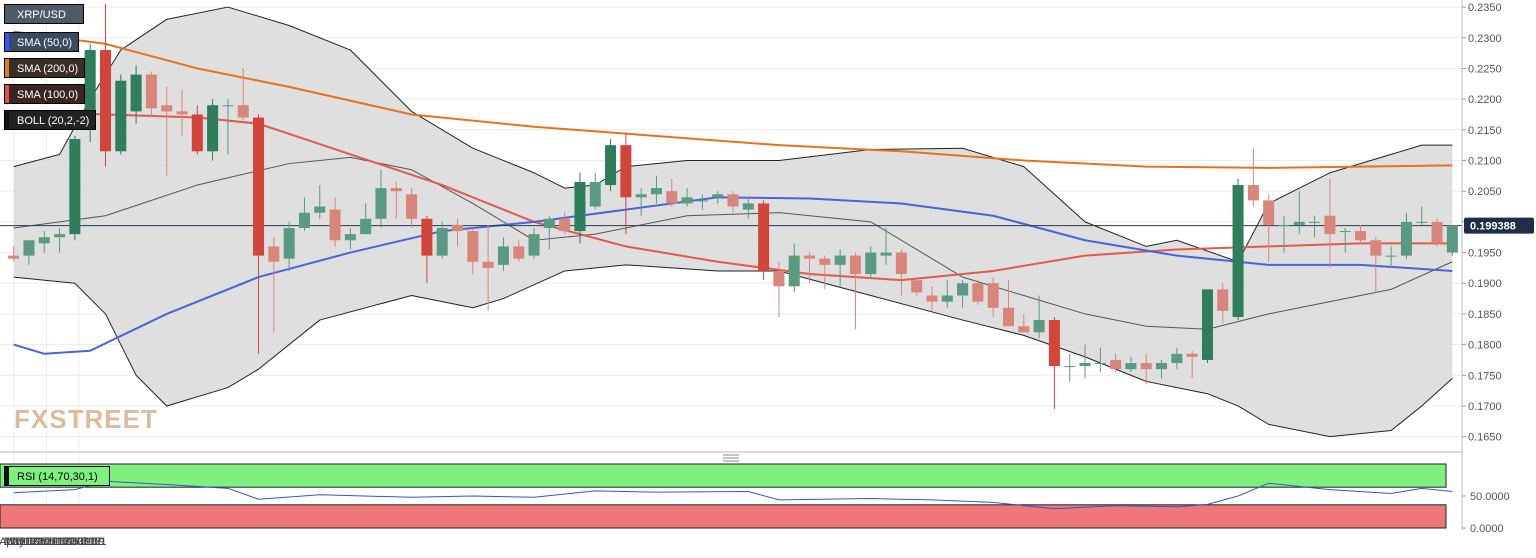 This screenshot has height=558, width=1536. I want to click on y-tick-label: 0.2150, so click(1485, 131).